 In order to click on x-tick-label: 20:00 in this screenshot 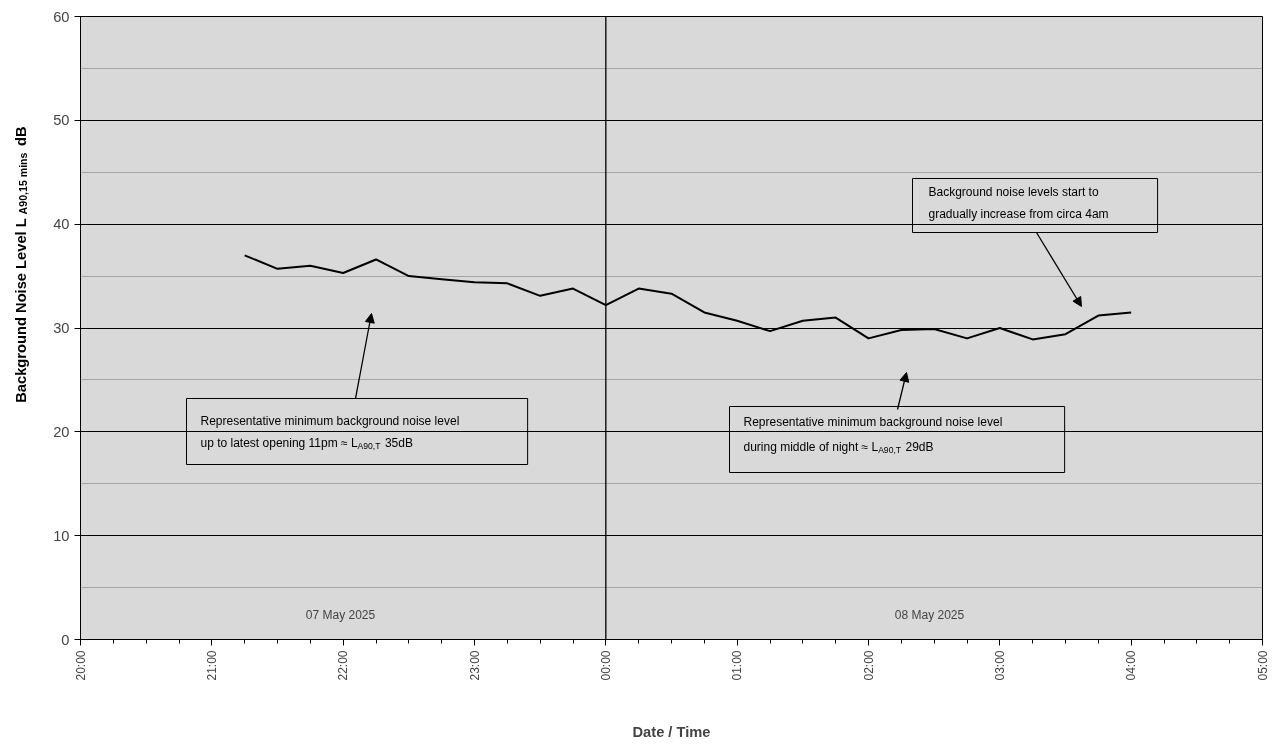, I will do `click(80, 665)`.